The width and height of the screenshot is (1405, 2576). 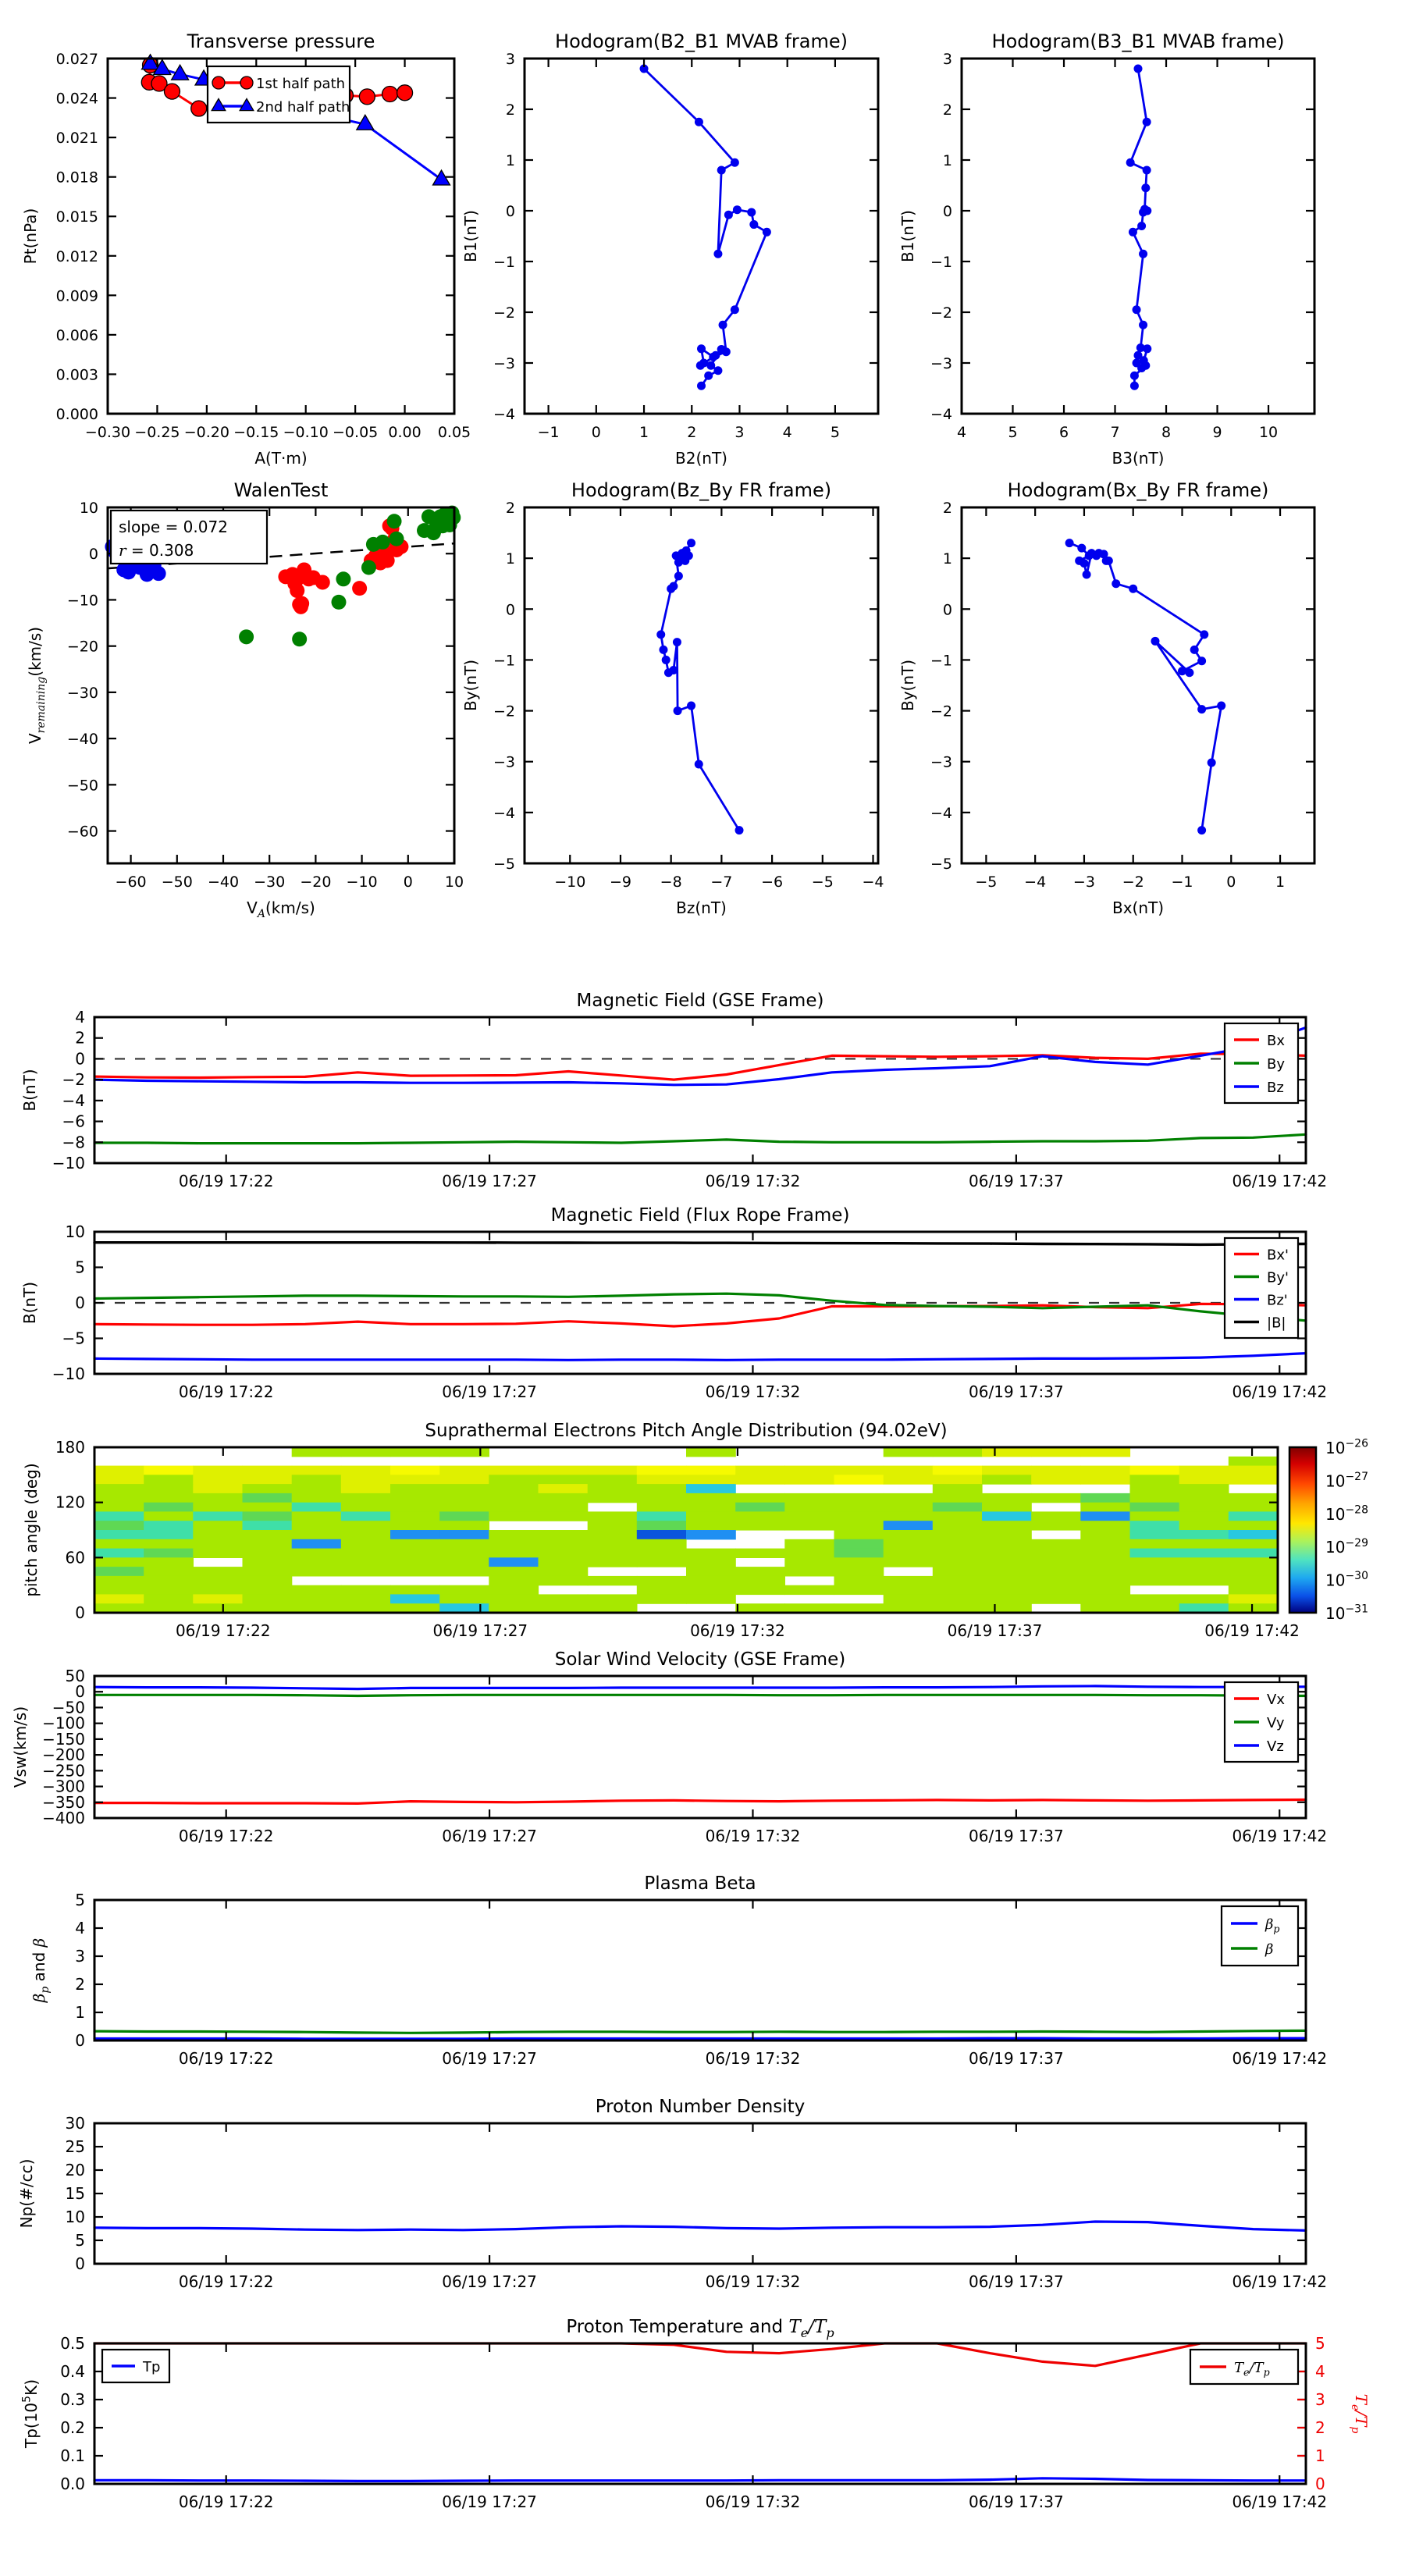 I want to click on markers-b2-b1-path, so click(x=705, y=227).